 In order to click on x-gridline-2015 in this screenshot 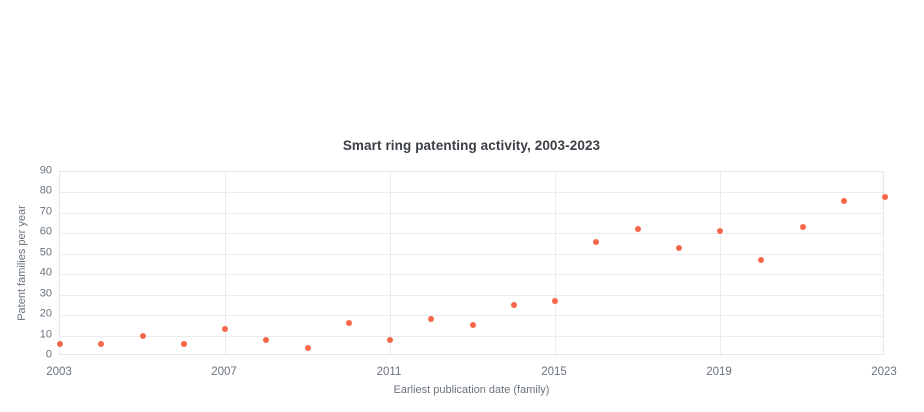, I will do `click(555, 263)`.